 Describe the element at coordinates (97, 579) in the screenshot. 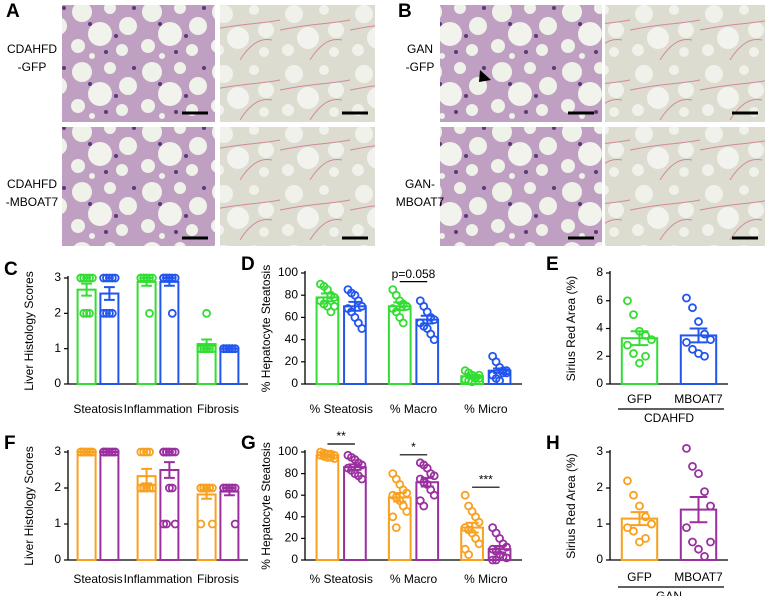

I see `x-tick-label: Steatosis` at that location.